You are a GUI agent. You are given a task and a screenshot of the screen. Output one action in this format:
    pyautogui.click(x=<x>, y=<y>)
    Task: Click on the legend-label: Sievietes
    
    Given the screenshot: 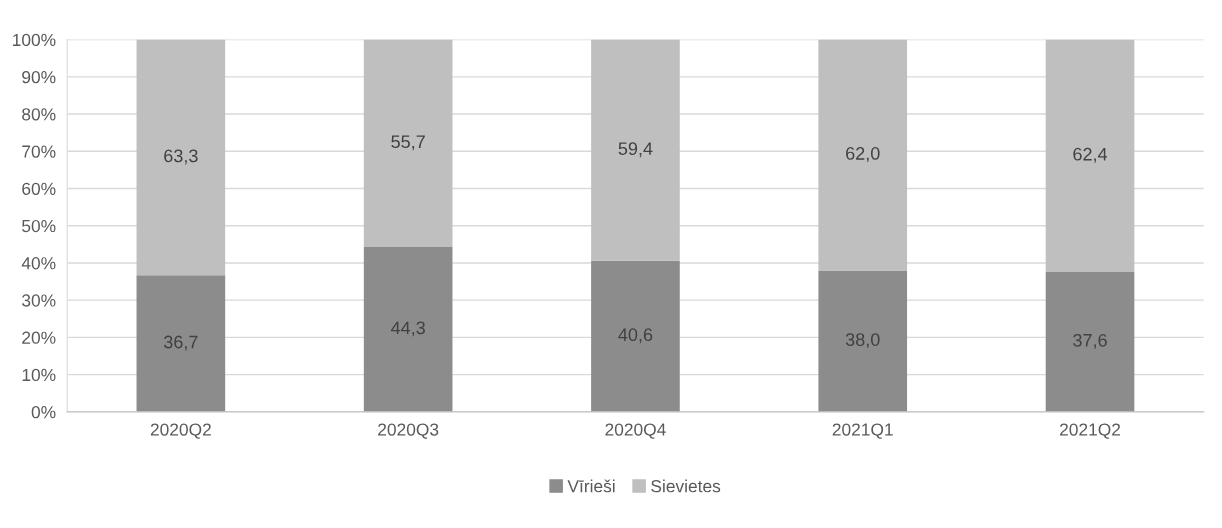 What is the action you would take?
    pyautogui.click(x=686, y=486)
    